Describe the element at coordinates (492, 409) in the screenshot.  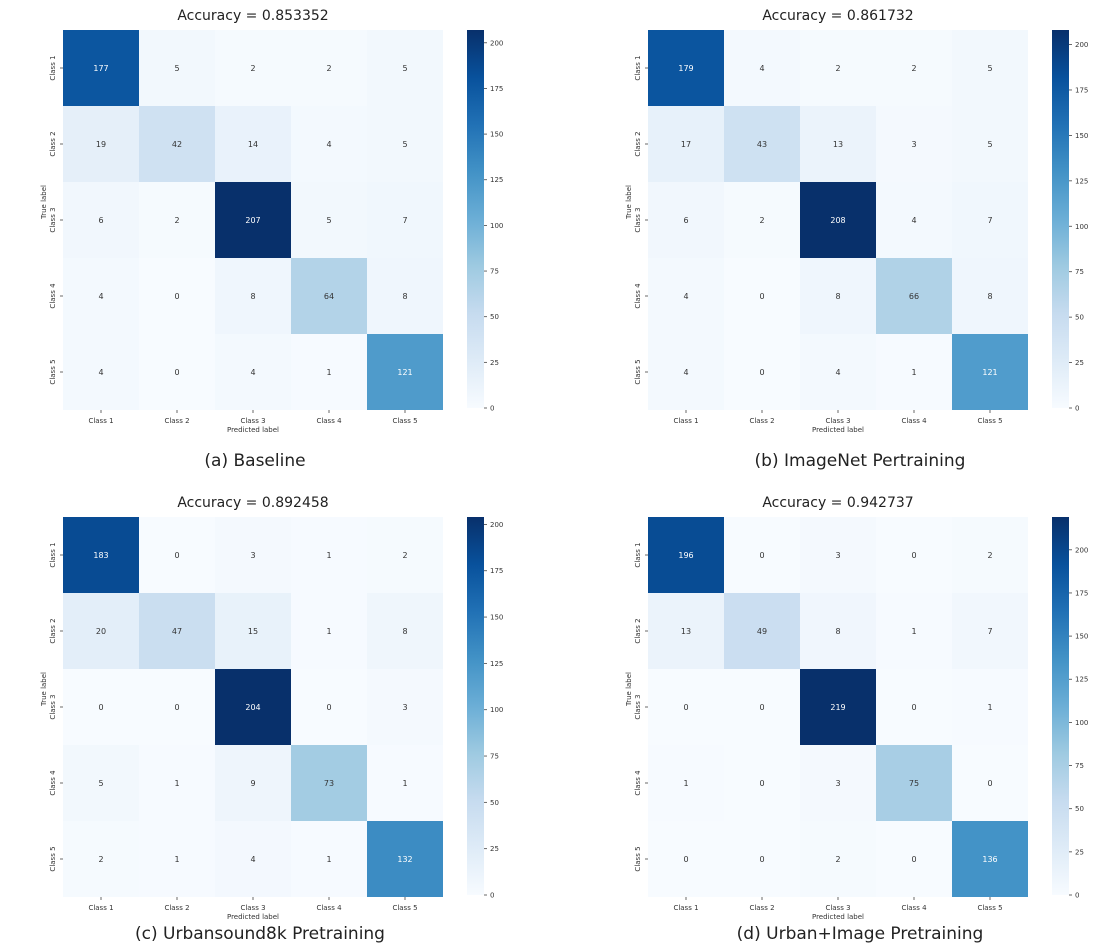
I see `colorbar-tick-label: 0` at that location.